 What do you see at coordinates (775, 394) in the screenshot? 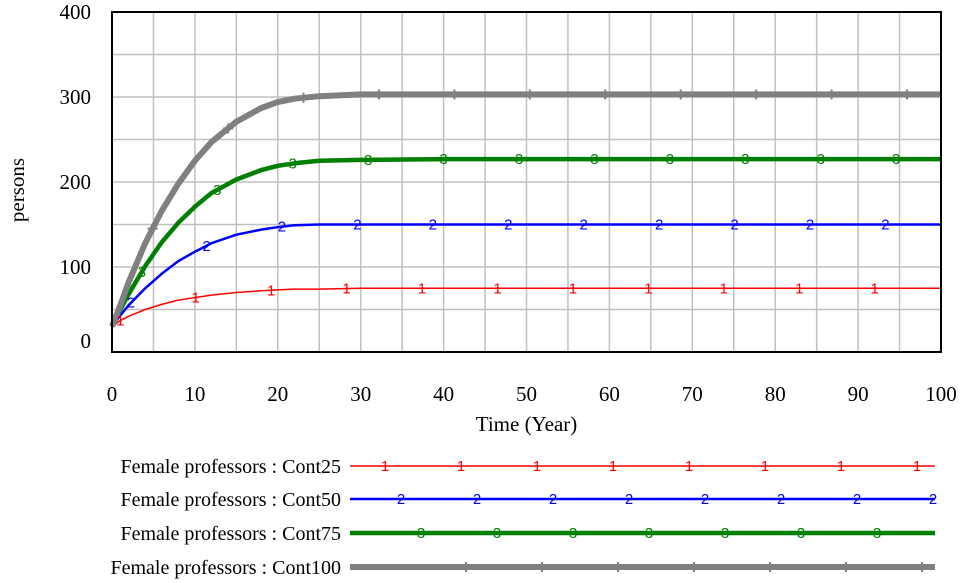
I see `x-tick-label: 80` at bounding box center [775, 394].